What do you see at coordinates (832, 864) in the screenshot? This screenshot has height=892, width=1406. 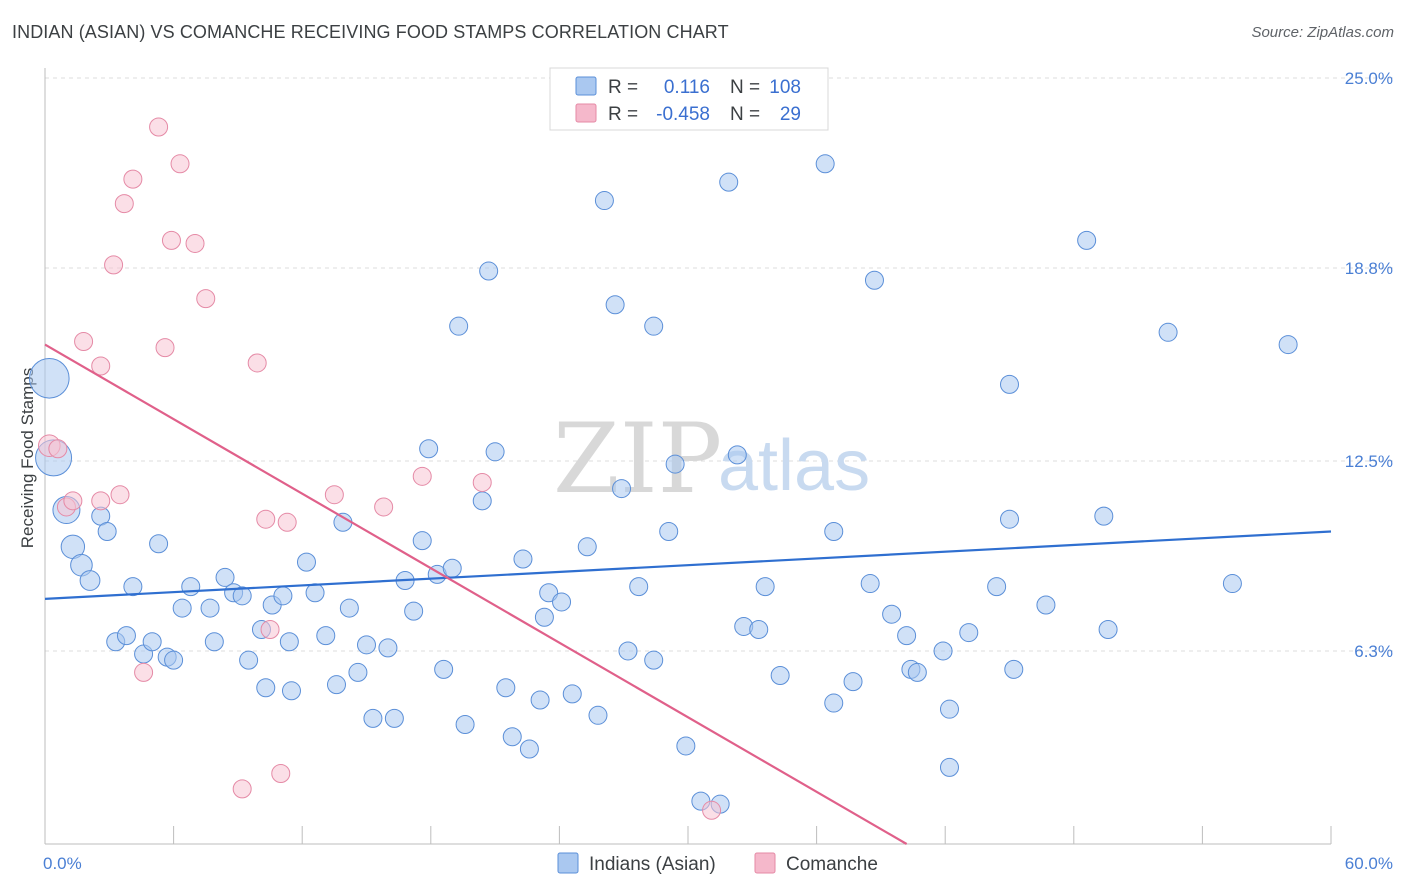 I see `legend-label-comanche: Comanche` at bounding box center [832, 864].